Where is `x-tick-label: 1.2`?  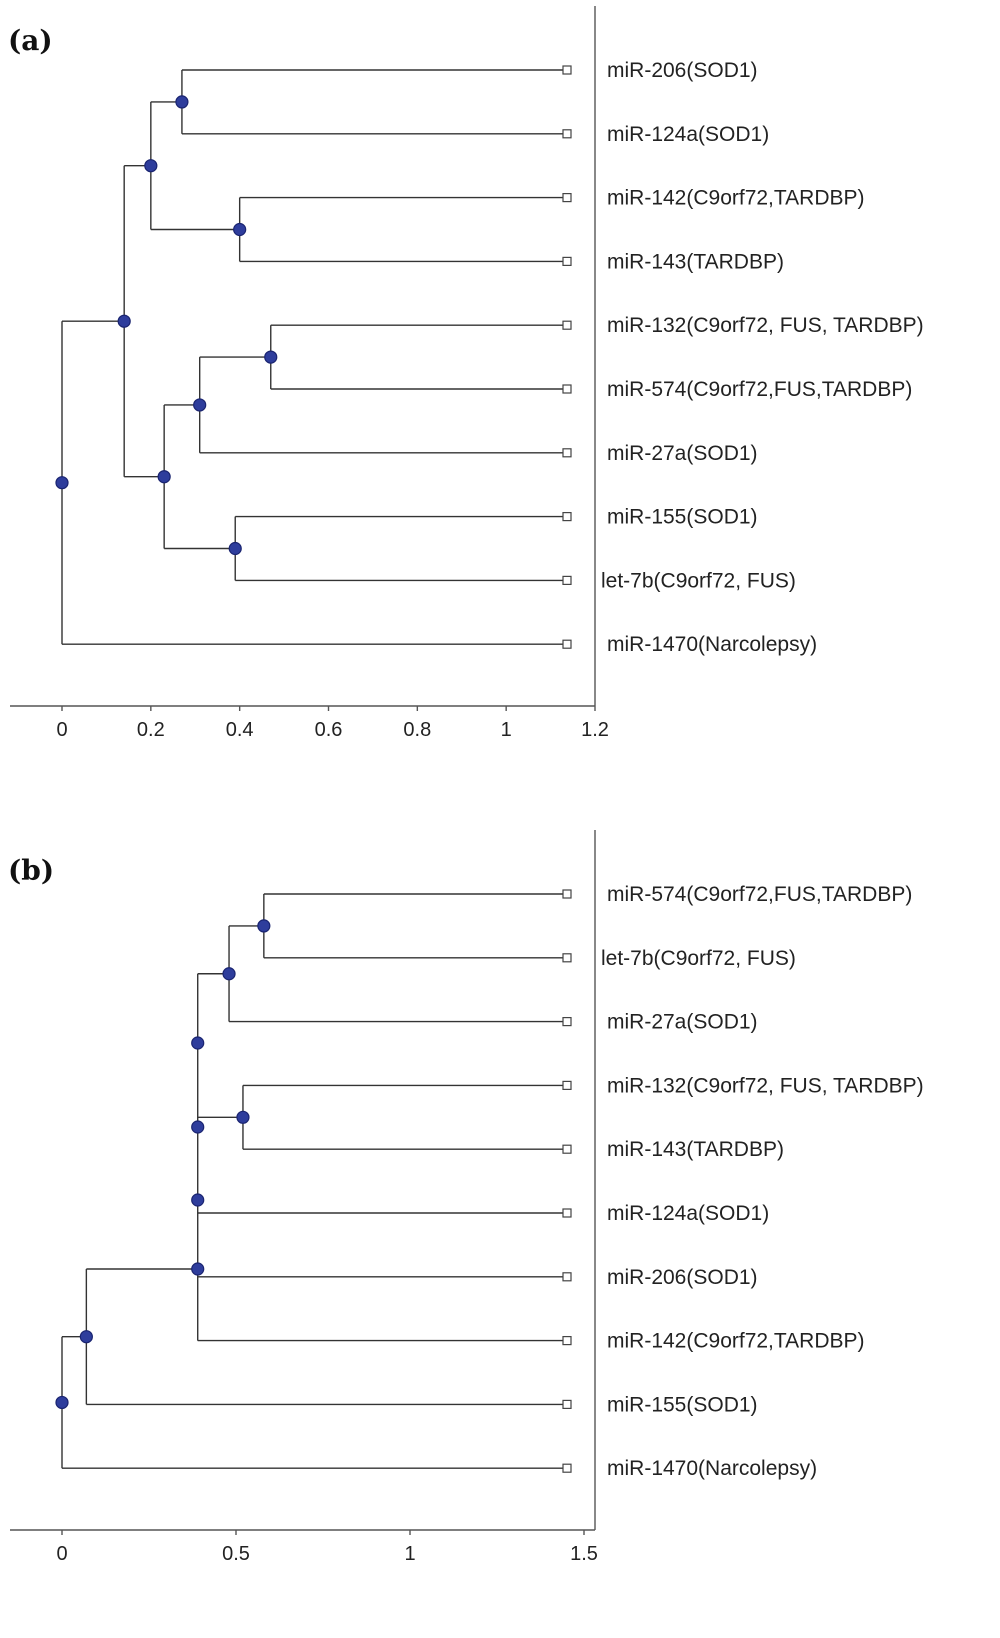
x-tick-label: 1.2 is located at coordinates (595, 730).